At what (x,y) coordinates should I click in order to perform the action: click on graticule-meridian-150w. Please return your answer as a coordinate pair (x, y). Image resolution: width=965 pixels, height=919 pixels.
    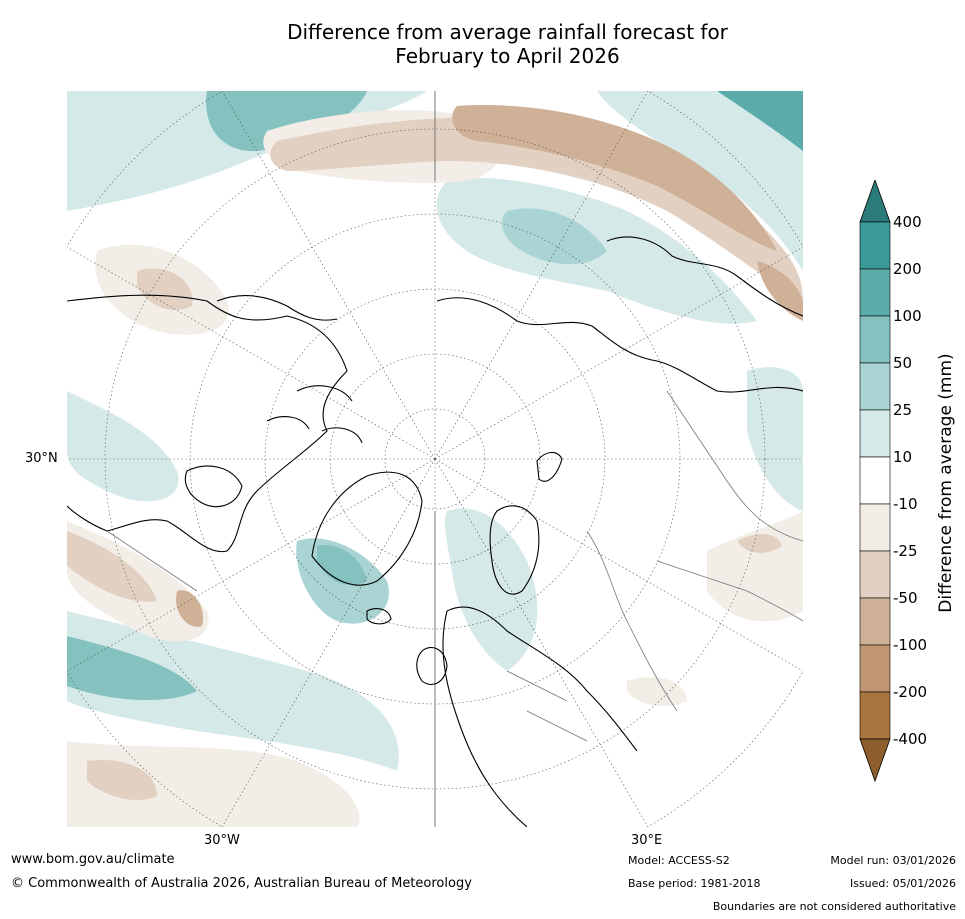
    Looking at the image, I should click on (328, 275).